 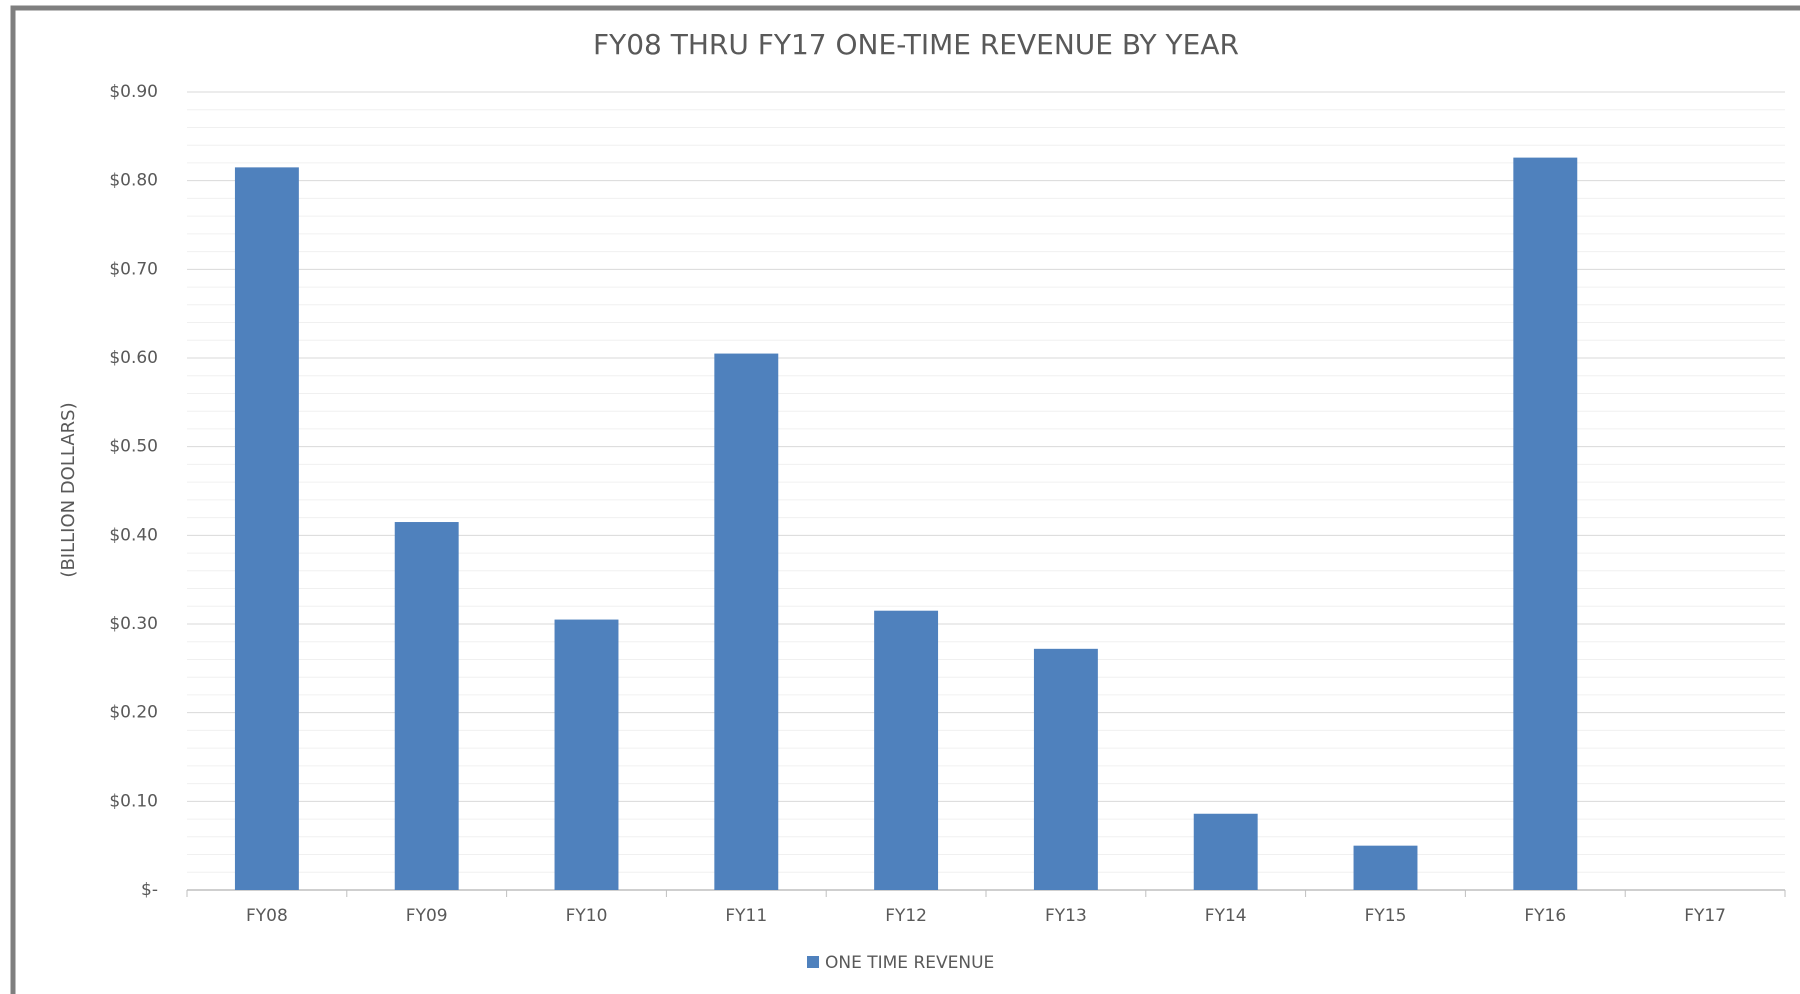 What do you see at coordinates (1705, 916) in the screenshot?
I see `x-tick-label: FY17` at bounding box center [1705, 916].